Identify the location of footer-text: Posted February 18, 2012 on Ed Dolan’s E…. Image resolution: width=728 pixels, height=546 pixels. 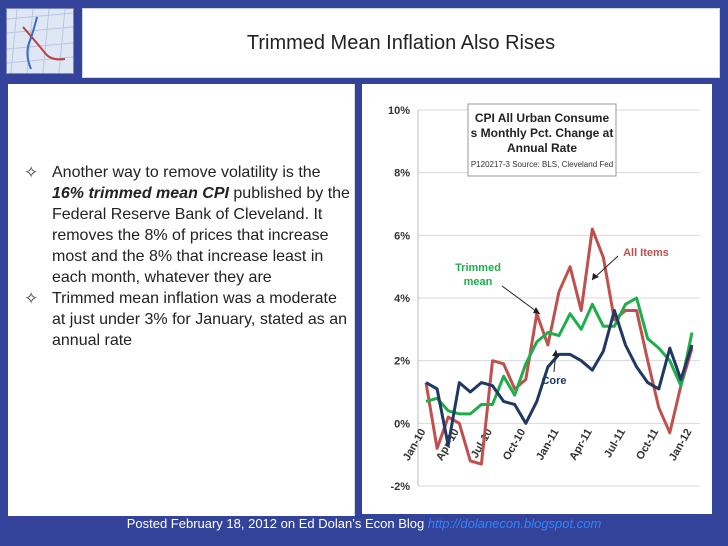
(275, 523).